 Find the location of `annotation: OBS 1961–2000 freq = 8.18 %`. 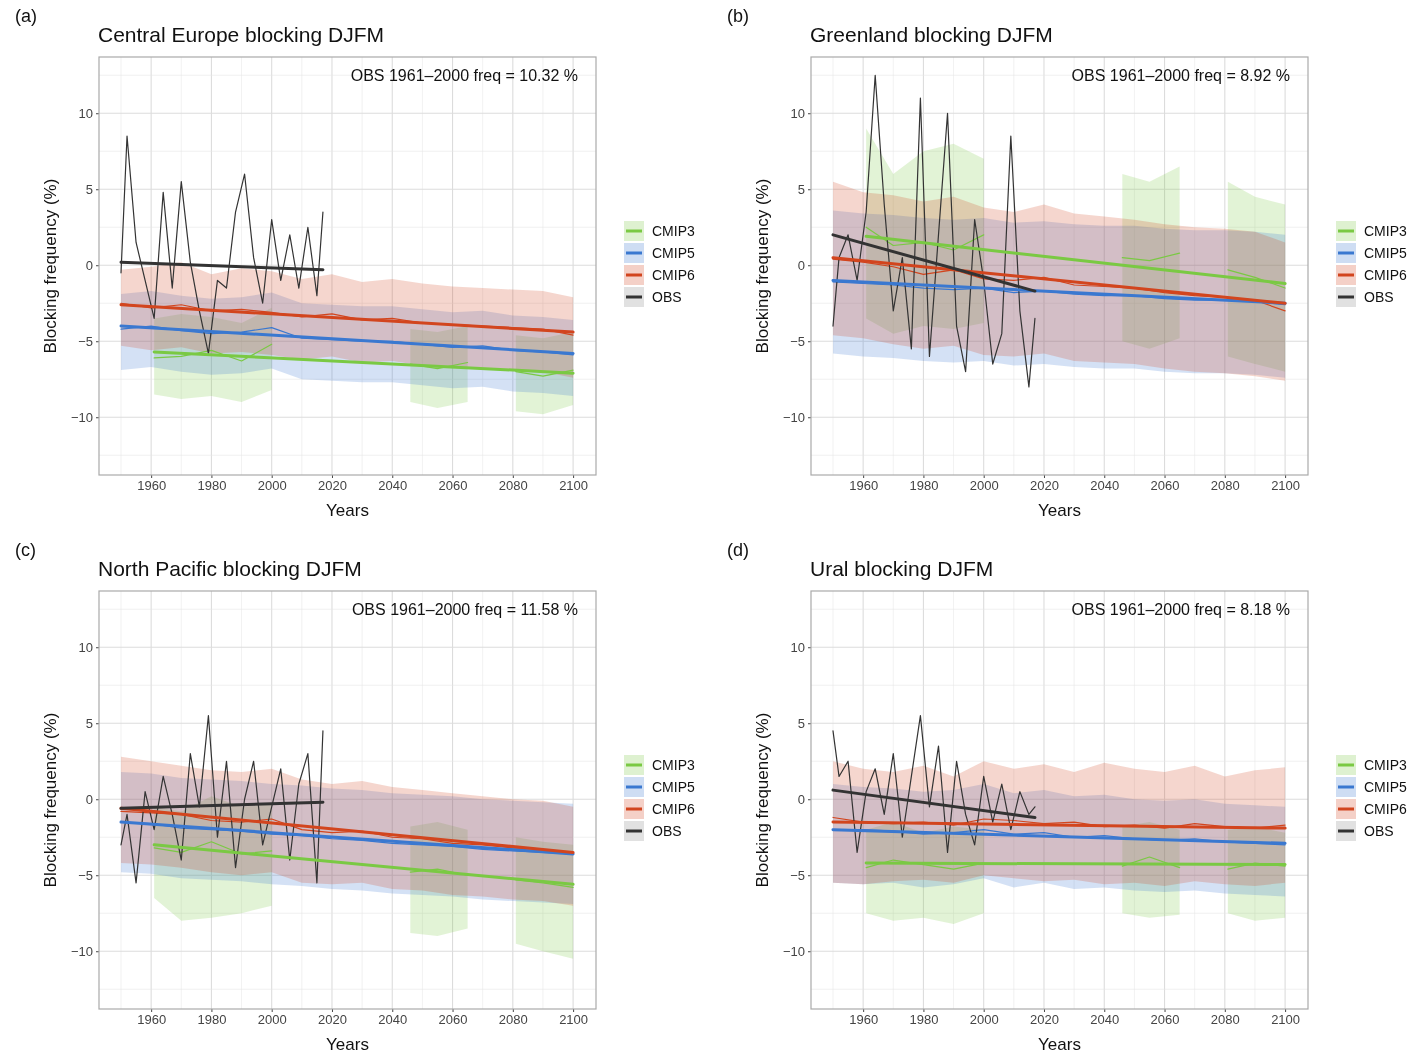

annotation: OBS 1961–2000 freq = 8.18 % is located at coordinates (1180, 609).